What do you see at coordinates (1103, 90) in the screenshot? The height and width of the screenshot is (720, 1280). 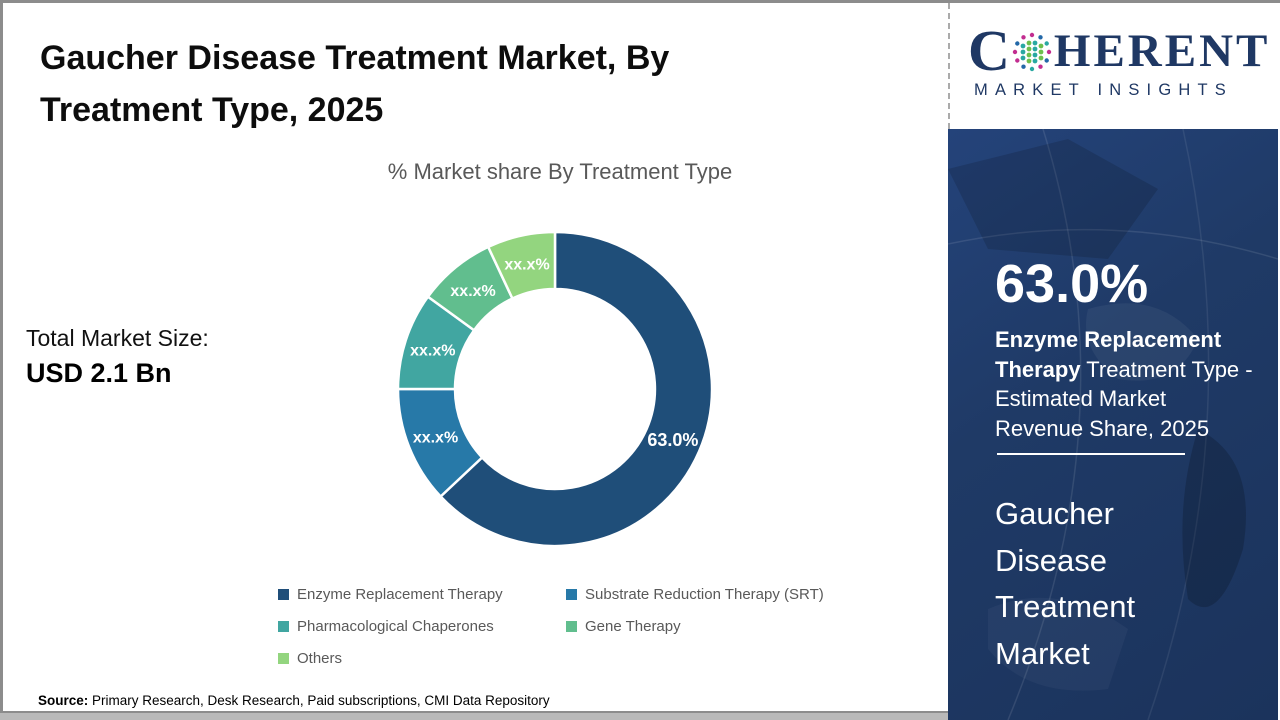 I see `logo-tagline: MARKET INSIGHTS` at bounding box center [1103, 90].